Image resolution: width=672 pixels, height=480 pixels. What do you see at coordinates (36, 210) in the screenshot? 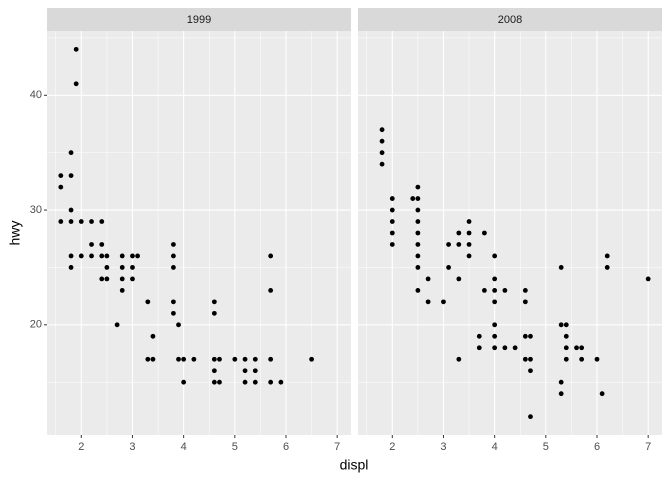
I see `y-tick-label: 30` at bounding box center [36, 210].